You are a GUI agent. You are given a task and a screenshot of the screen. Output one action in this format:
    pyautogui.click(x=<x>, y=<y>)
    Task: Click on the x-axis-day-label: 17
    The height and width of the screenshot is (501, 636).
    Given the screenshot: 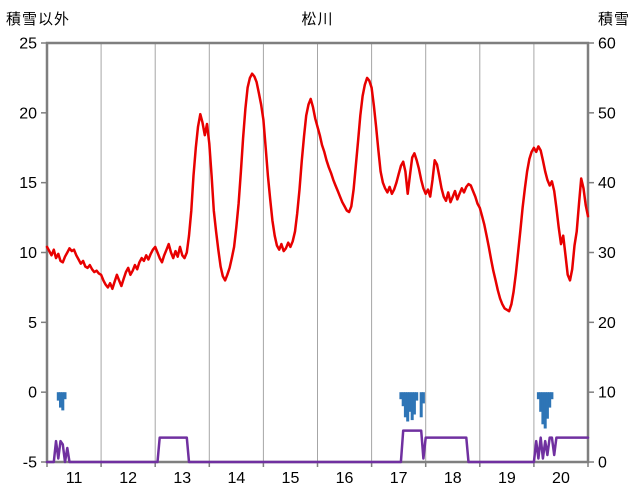 What is the action you would take?
    pyautogui.click(x=399, y=478)
    